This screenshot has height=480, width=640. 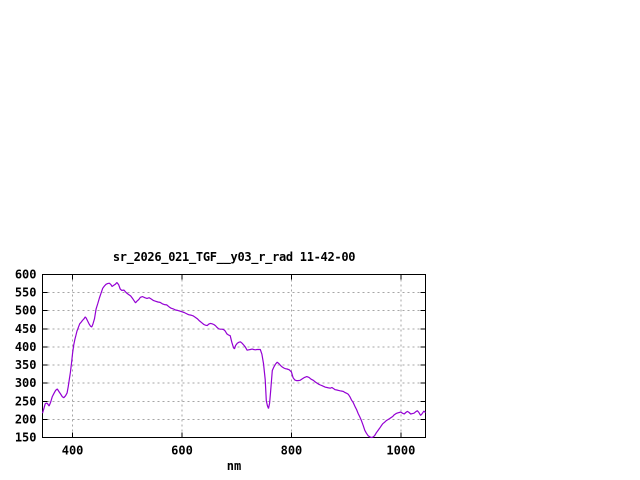 I want to click on x-tick-label: 400, so click(x=73, y=451).